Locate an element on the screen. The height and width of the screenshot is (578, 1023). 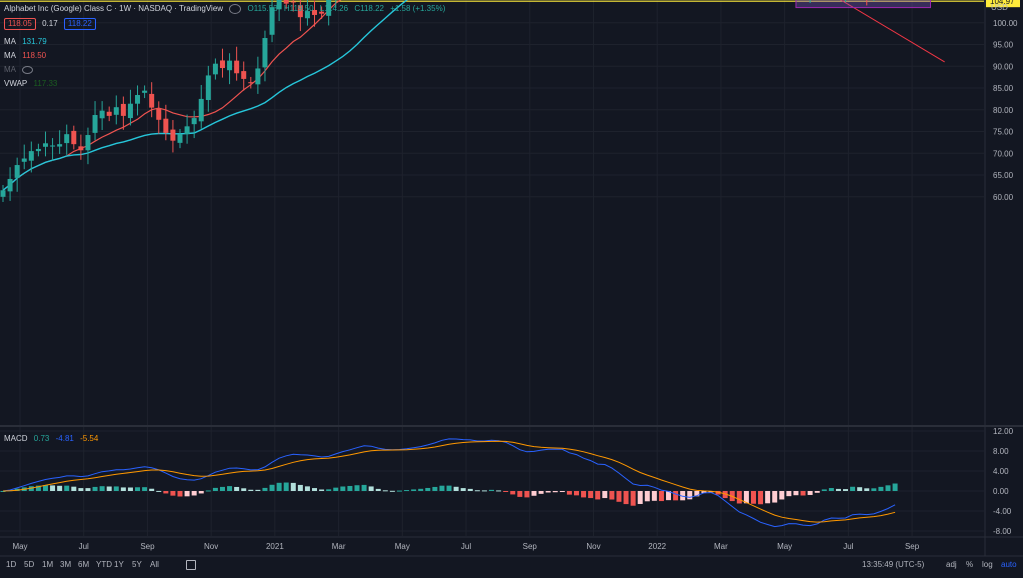
macd-hist-value: 0.73 is located at coordinates (41, 438).